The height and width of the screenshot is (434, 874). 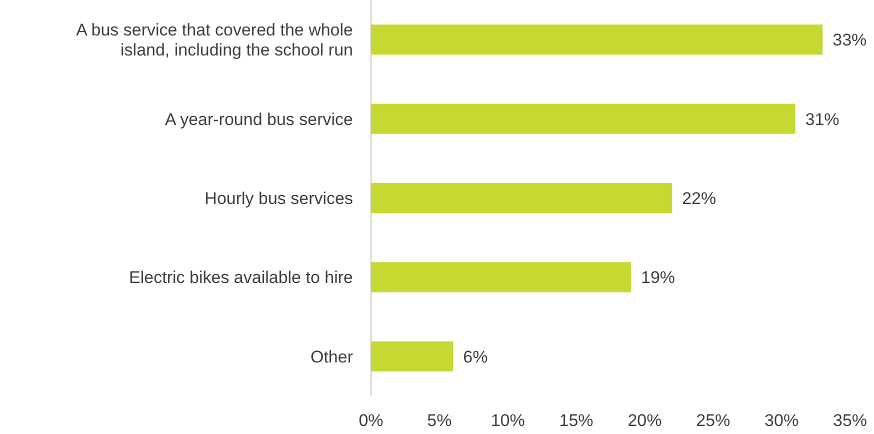 What do you see at coordinates (822, 119) in the screenshot?
I see `data-label: 31%` at bounding box center [822, 119].